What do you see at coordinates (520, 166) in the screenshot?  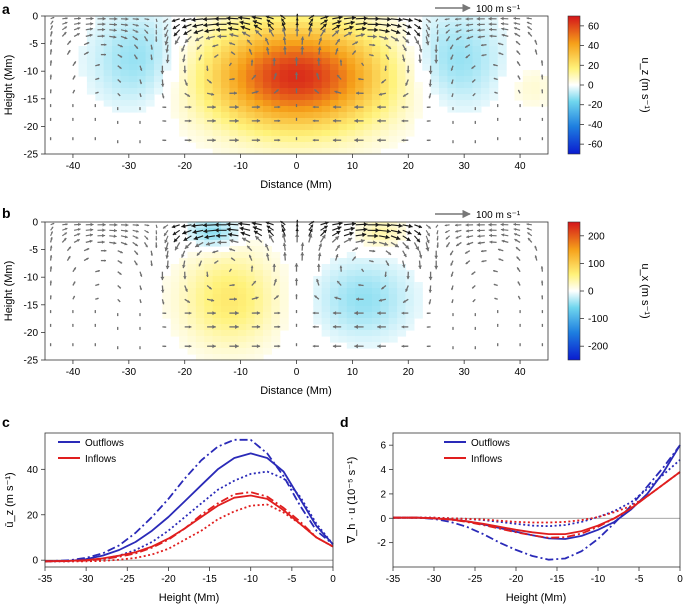 I see `a-x-tick-label: 40` at bounding box center [520, 166].